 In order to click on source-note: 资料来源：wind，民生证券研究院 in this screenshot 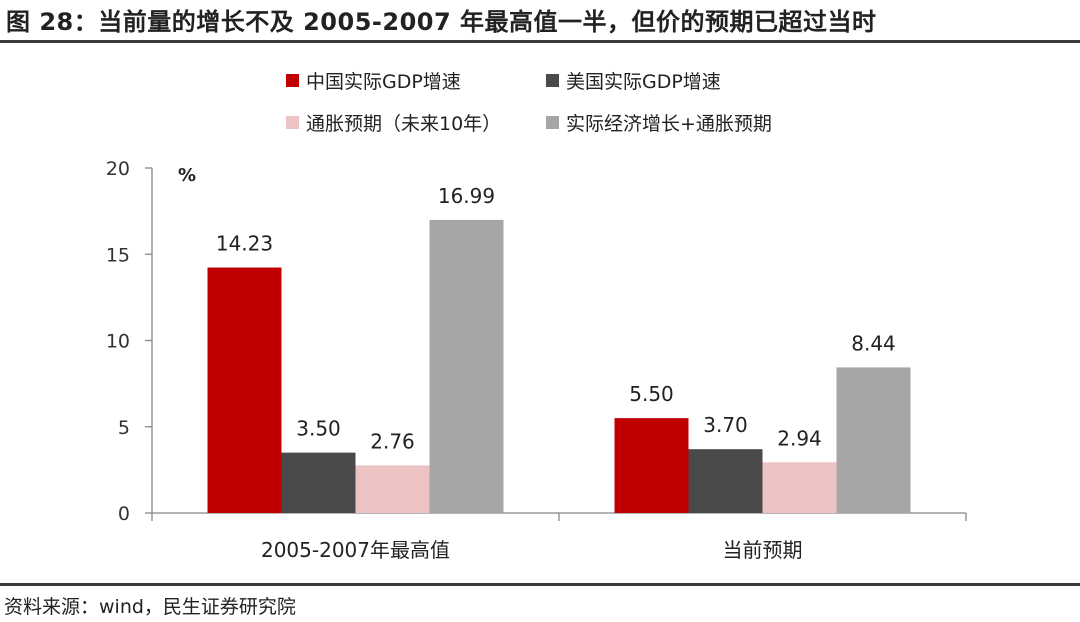, I will do `click(150, 607)`.